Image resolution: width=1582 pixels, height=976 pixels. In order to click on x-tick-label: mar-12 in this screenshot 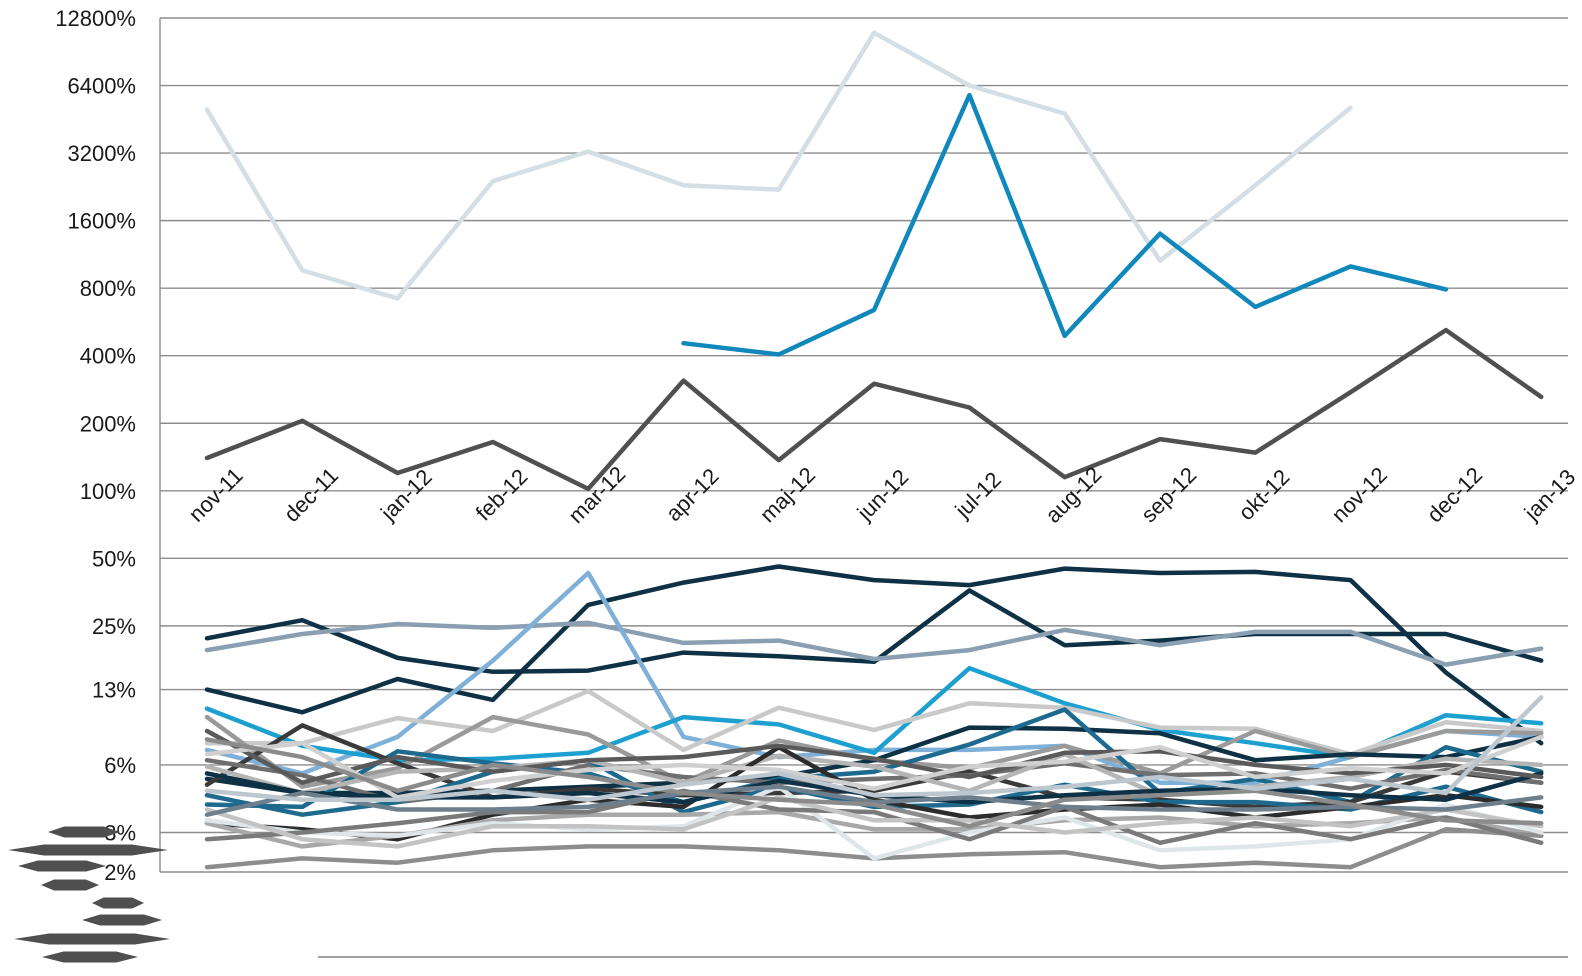, I will do `click(596, 494)`.